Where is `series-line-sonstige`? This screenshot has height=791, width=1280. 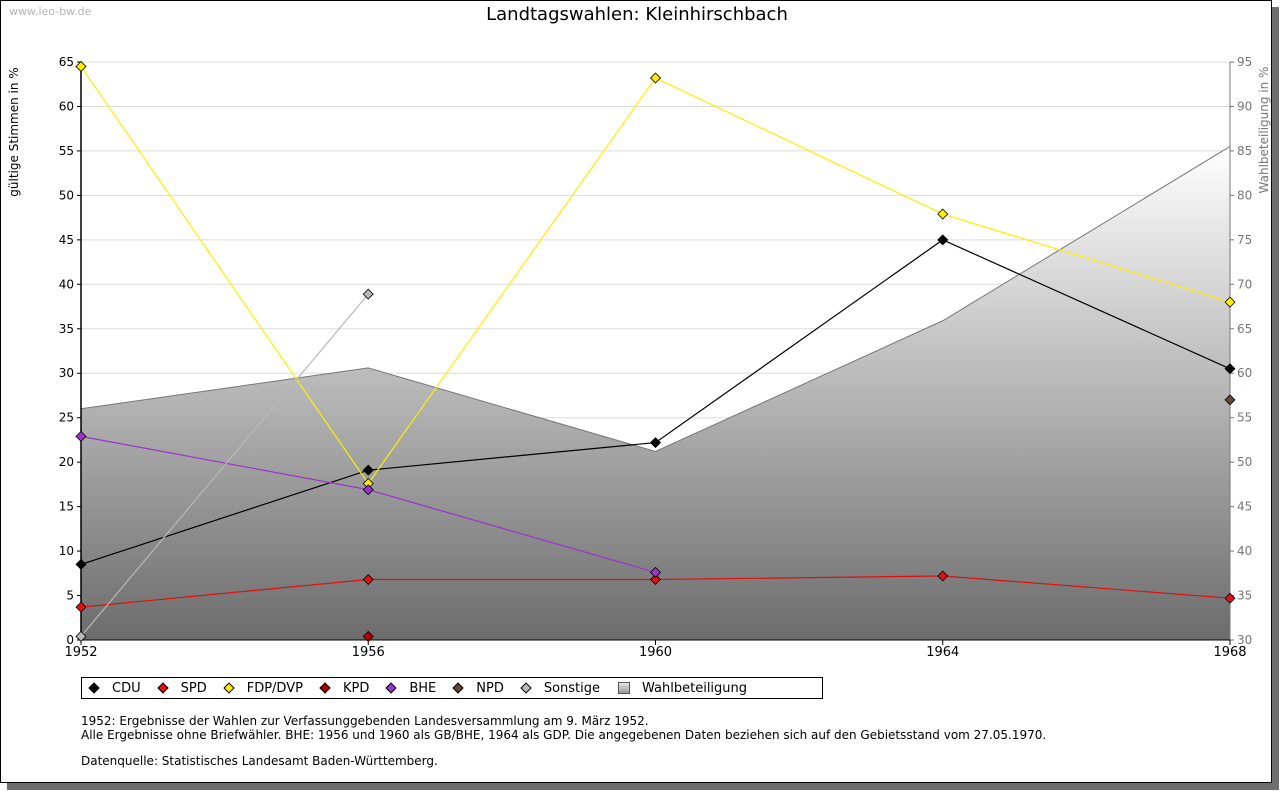 series-line-sonstige is located at coordinates (224, 465).